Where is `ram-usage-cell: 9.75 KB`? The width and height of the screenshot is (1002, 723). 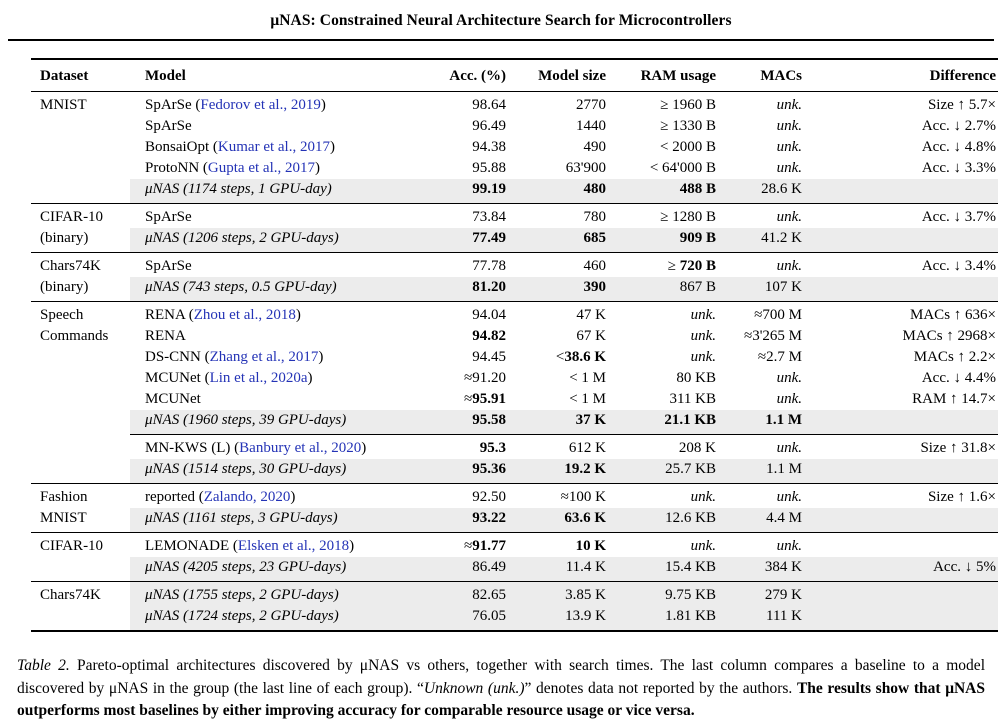 ram-usage-cell: 9.75 KB is located at coordinates (661, 593).